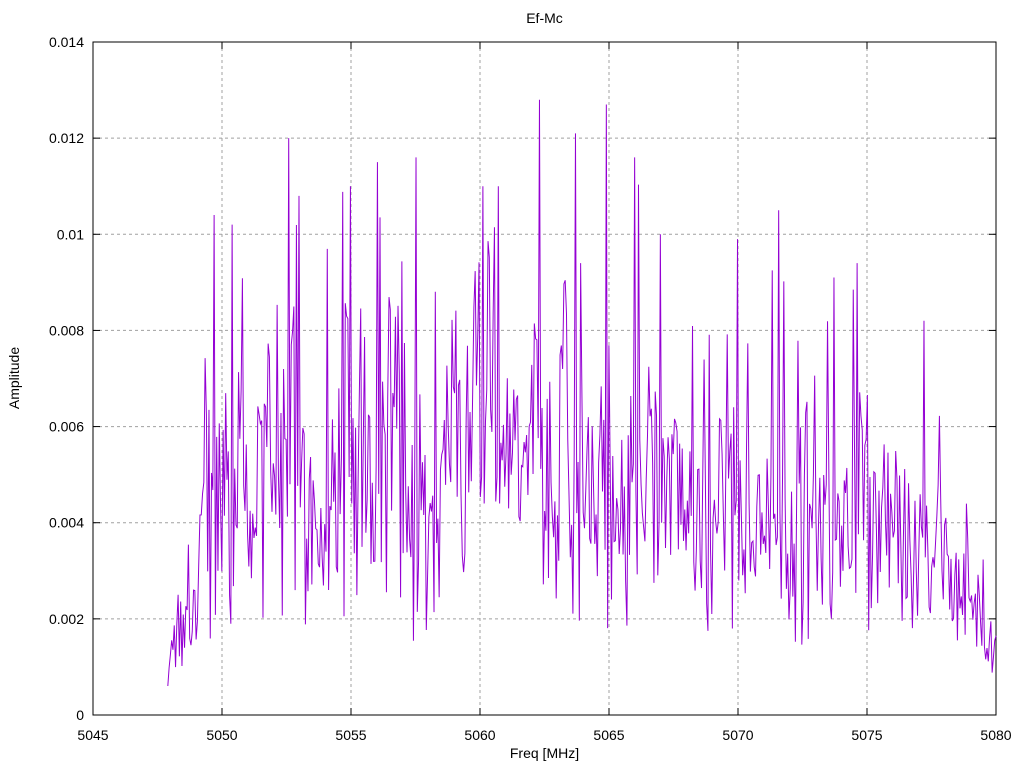 This screenshot has width=1024, height=768. What do you see at coordinates (544, 18) in the screenshot?
I see `chart-title: Ef-Mc` at bounding box center [544, 18].